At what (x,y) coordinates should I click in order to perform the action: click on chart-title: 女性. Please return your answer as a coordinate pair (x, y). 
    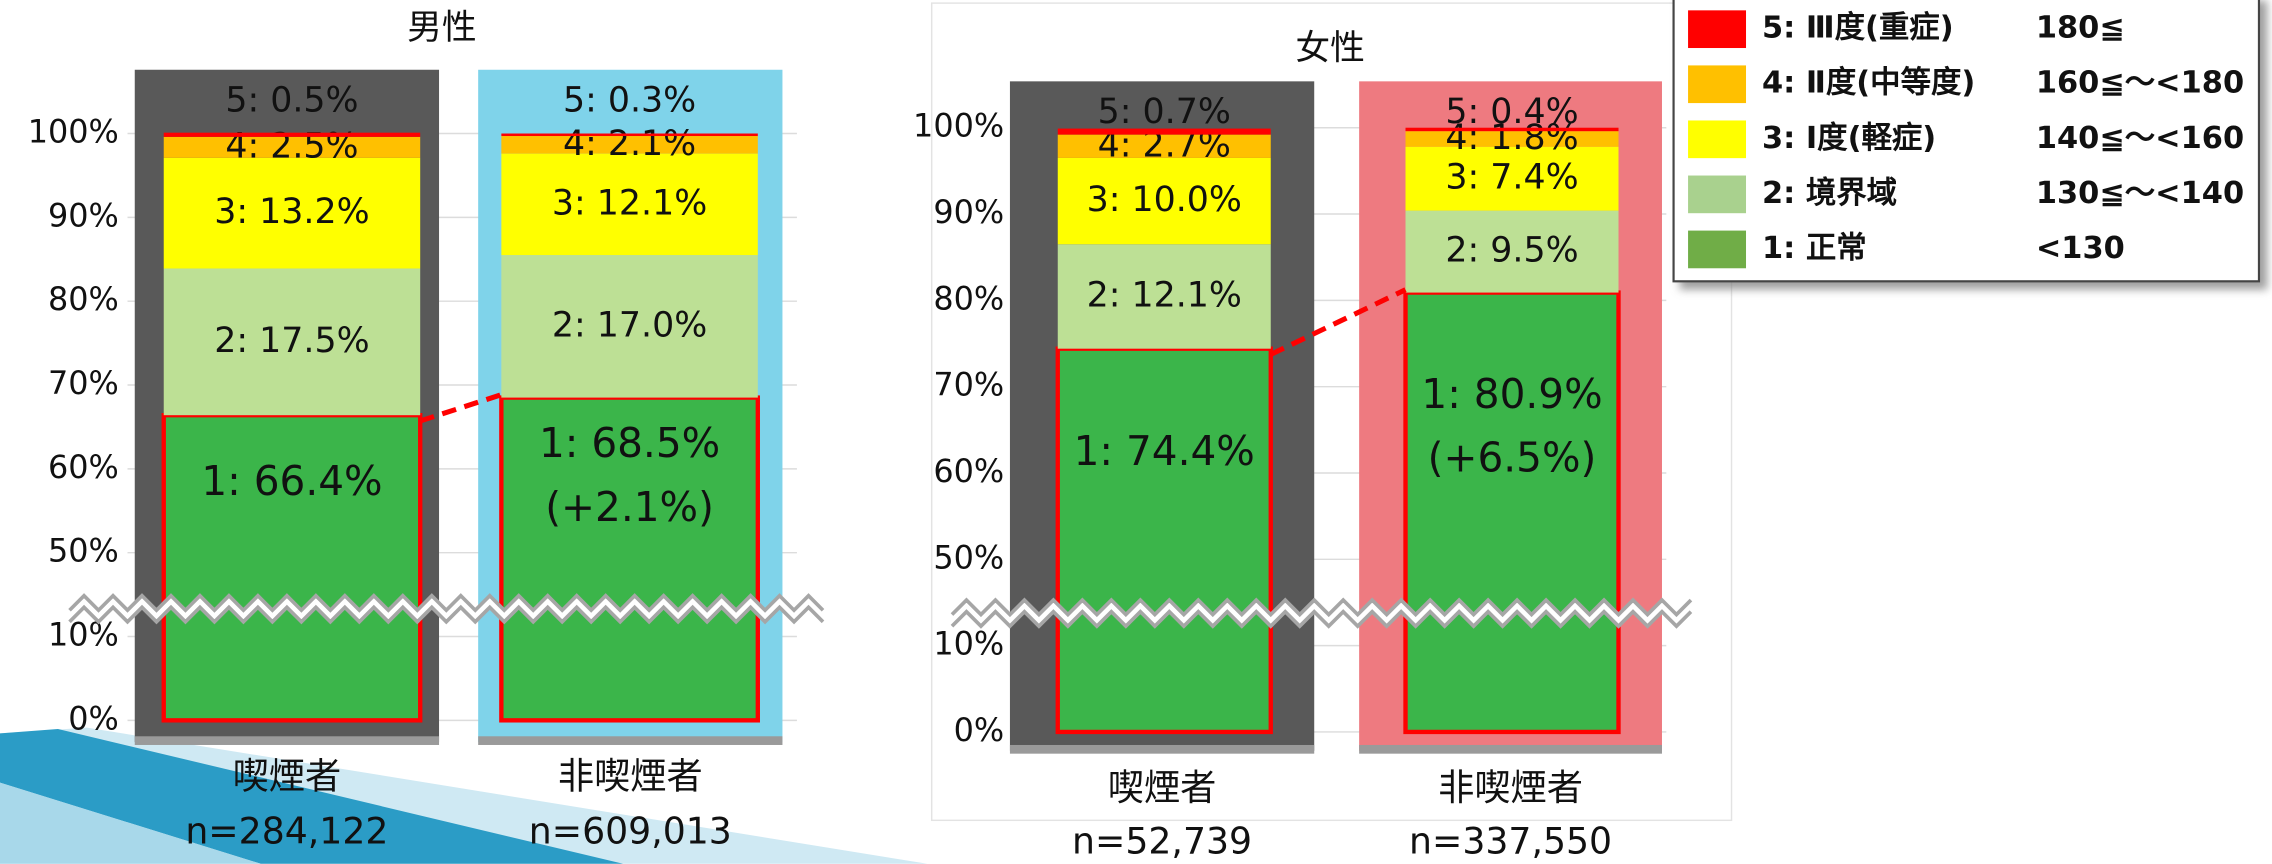
    Looking at the image, I should click on (1330, 48).